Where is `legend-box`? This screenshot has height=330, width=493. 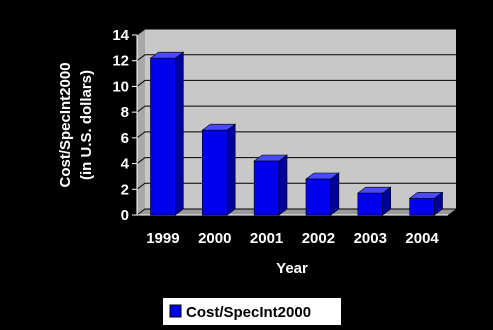 legend-box is located at coordinates (252, 311).